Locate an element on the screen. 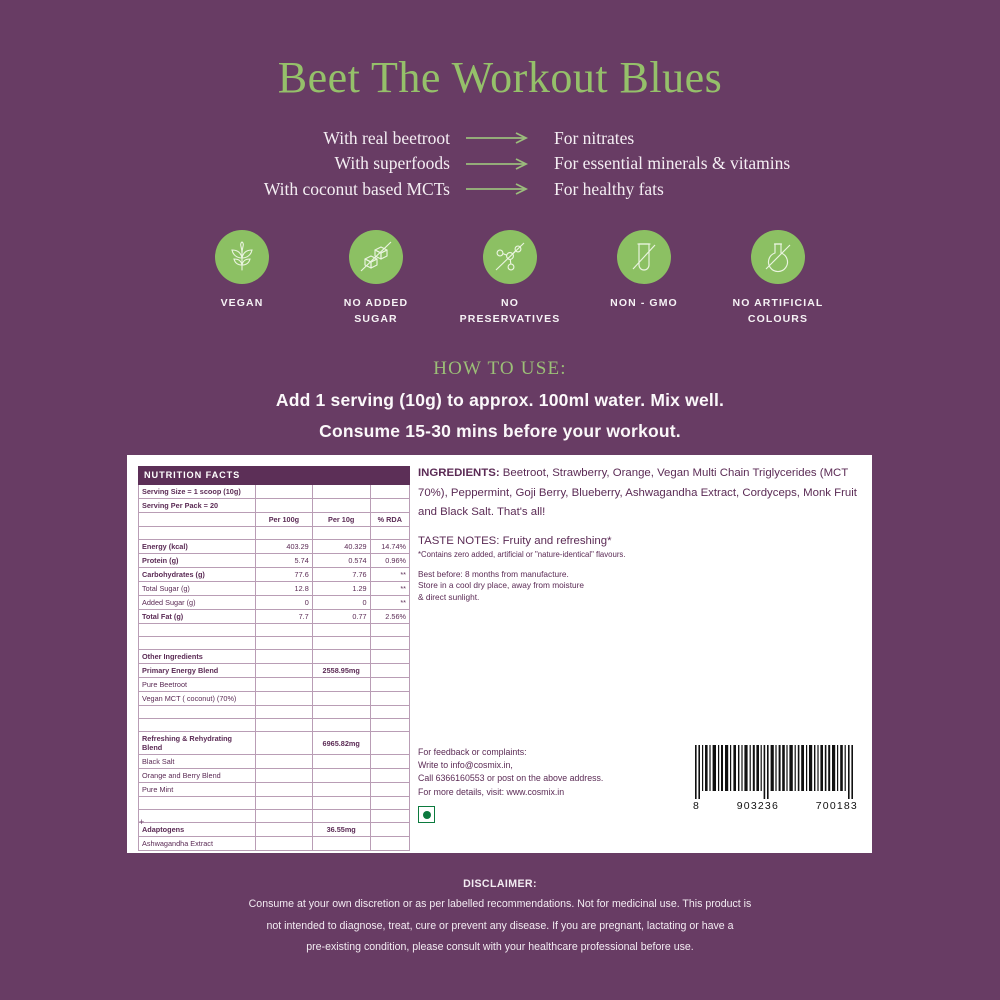 The image size is (1000, 1000). blend-item: Ashwagandha Extract is located at coordinates (197, 843).